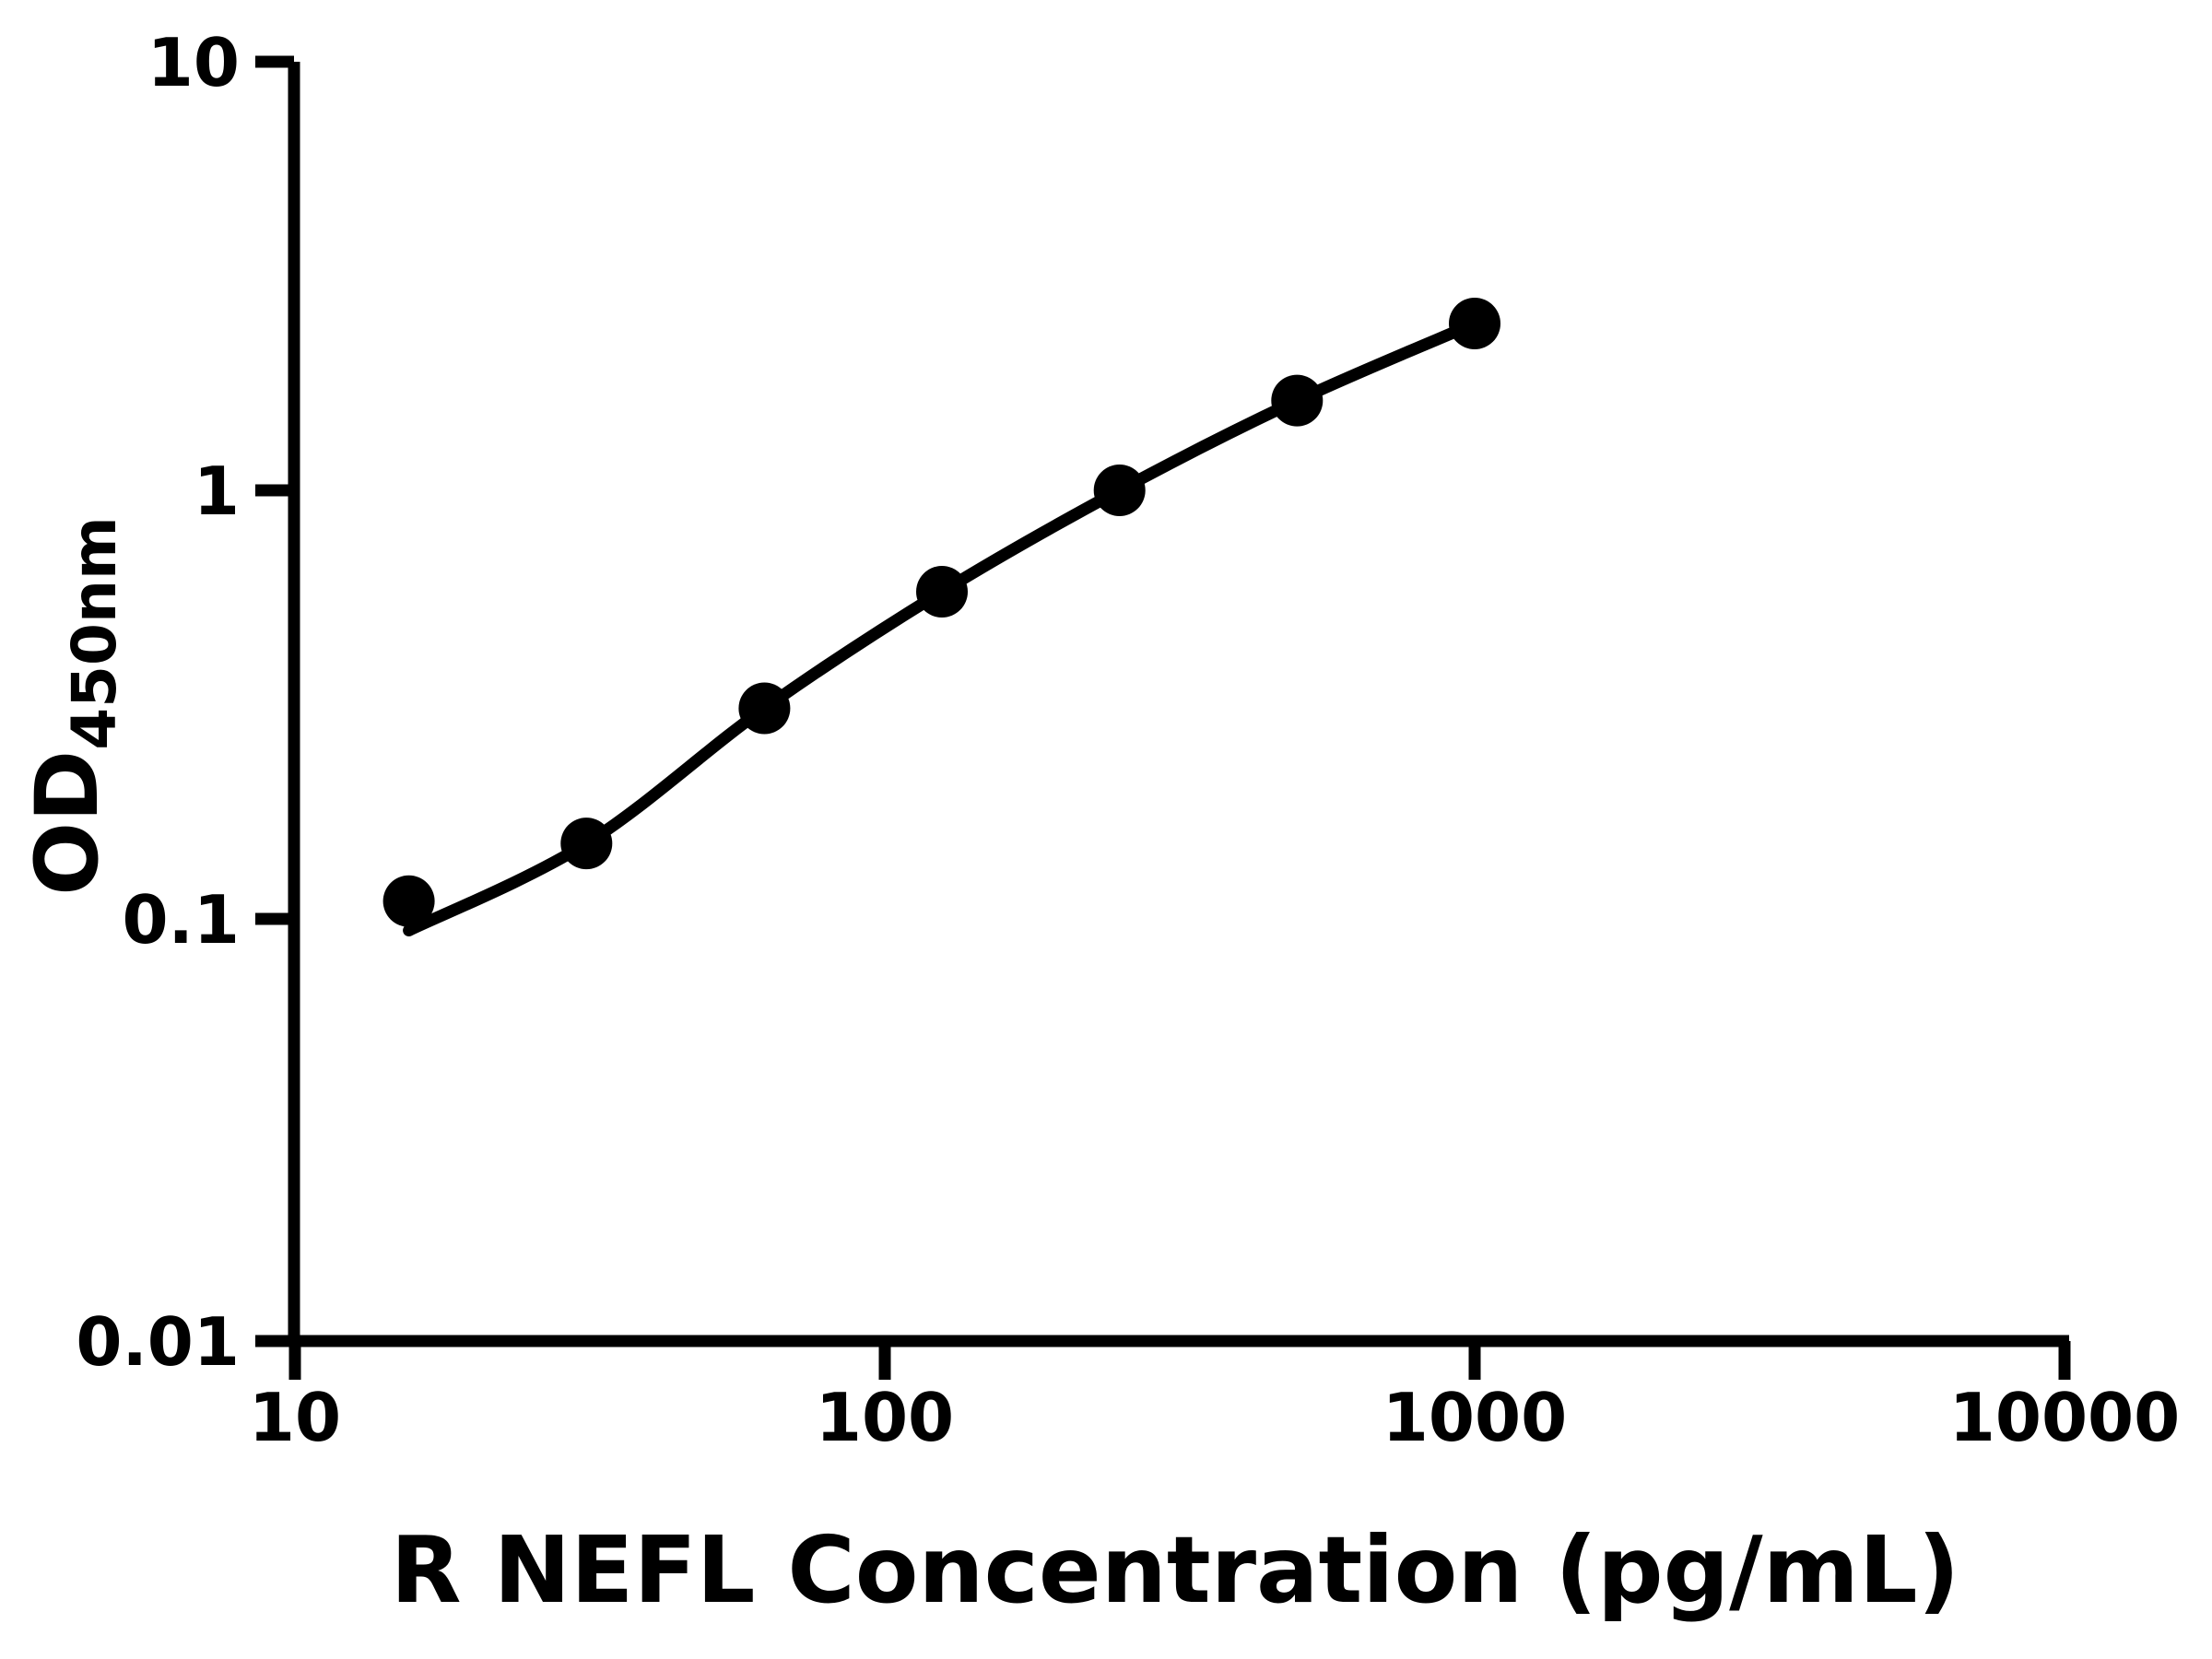 Image resolution: width=2212 pixels, height=1659 pixels. Describe the element at coordinates (68, 823) in the screenshot. I see `y-axis-title-main: OD` at that location.